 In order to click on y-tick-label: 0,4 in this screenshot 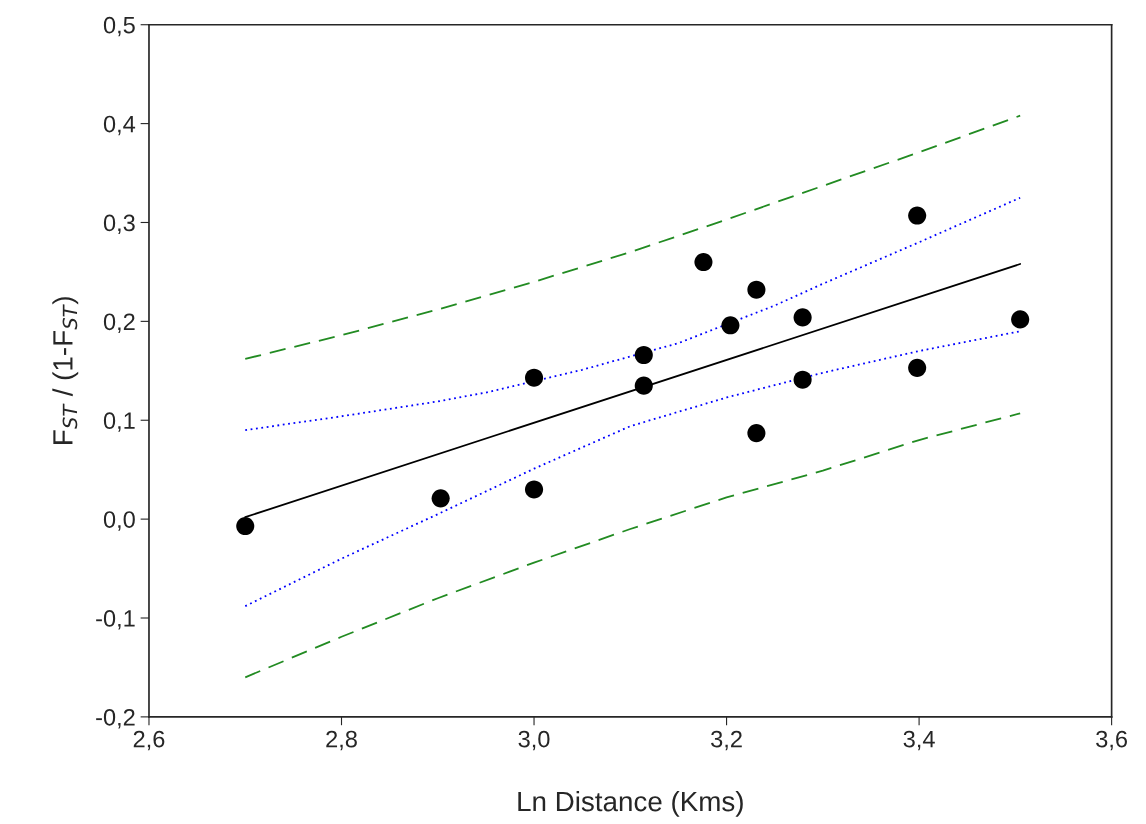, I will do `click(119, 125)`.